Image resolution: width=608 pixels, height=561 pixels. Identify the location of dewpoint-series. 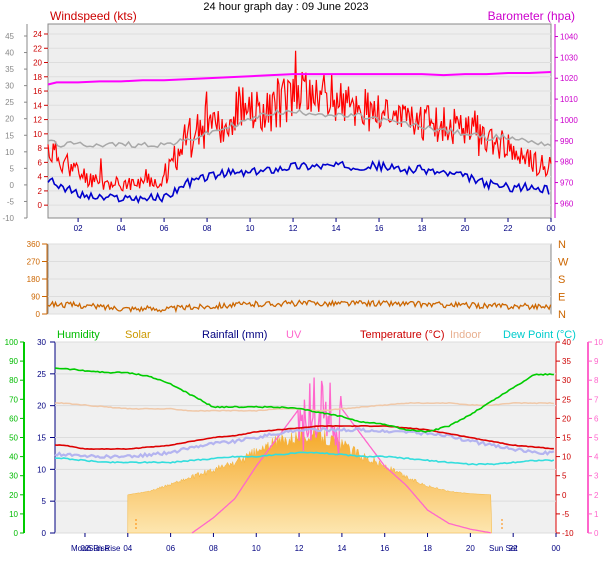
(305, 458).